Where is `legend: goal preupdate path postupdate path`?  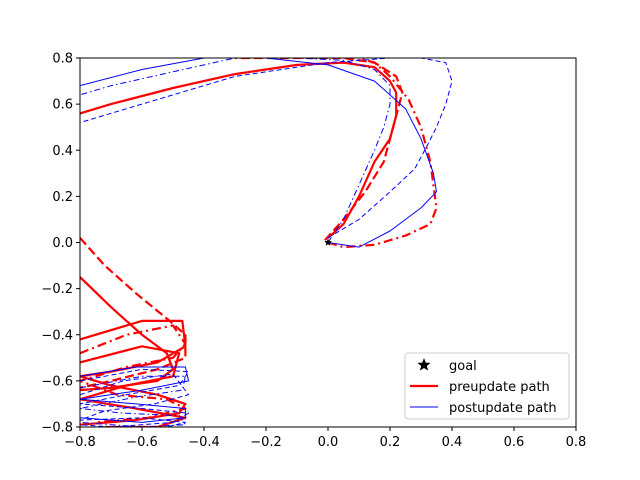 legend: goal preupdate path postupdate path is located at coordinates (487, 386).